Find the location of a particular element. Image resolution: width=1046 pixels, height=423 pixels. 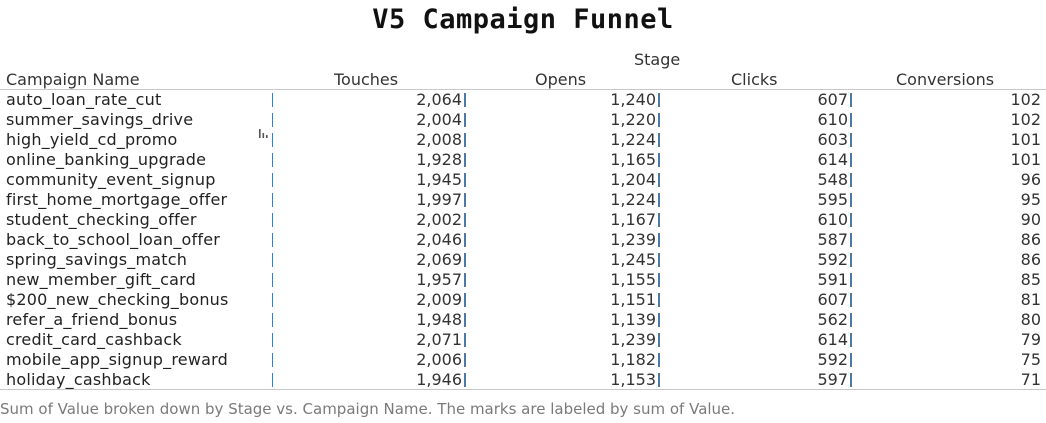

table-row: back_to_school_loan_offer 2,046 1,239 587 86 is located at coordinates (523, 240).